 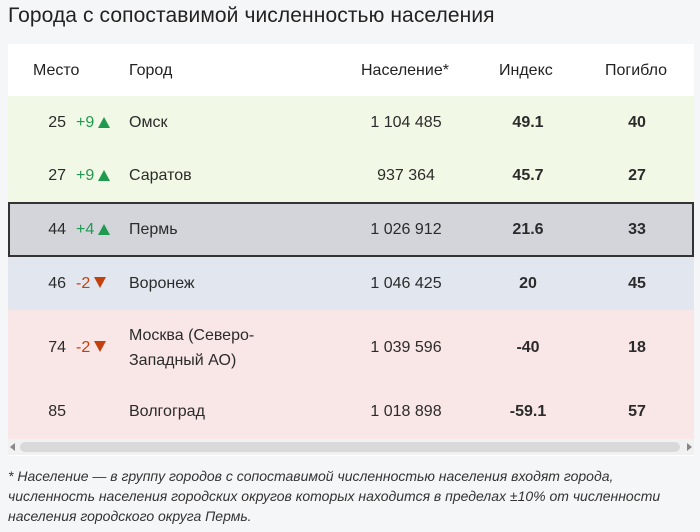 What do you see at coordinates (57, 283) in the screenshot?
I see `place-value: 46` at bounding box center [57, 283].